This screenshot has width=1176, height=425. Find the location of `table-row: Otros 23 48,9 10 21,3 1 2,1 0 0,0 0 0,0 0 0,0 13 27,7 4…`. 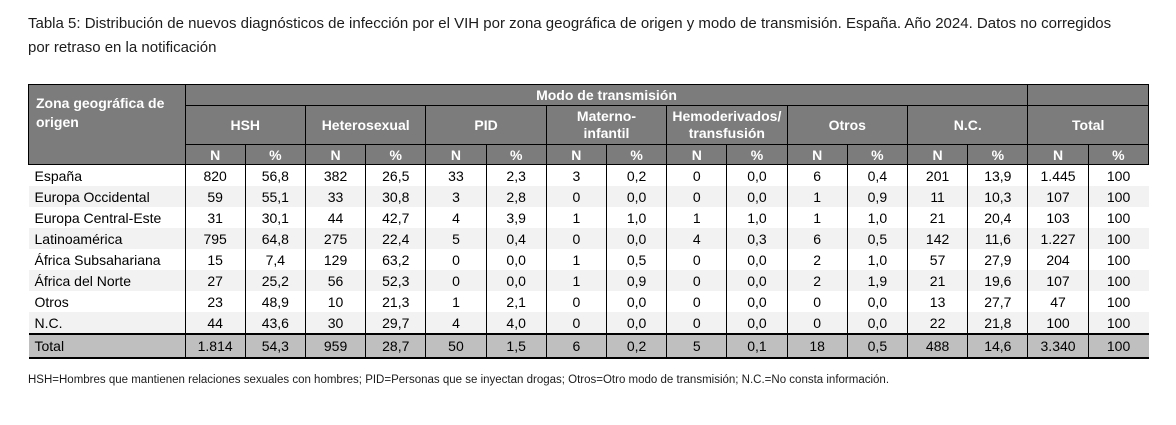

table-row: Otros 23 48,9 10 21,3 1 2,1 0 0,0 0 0,0 0 0,0 13 27,7 4… is located at coordinates (588, 301).